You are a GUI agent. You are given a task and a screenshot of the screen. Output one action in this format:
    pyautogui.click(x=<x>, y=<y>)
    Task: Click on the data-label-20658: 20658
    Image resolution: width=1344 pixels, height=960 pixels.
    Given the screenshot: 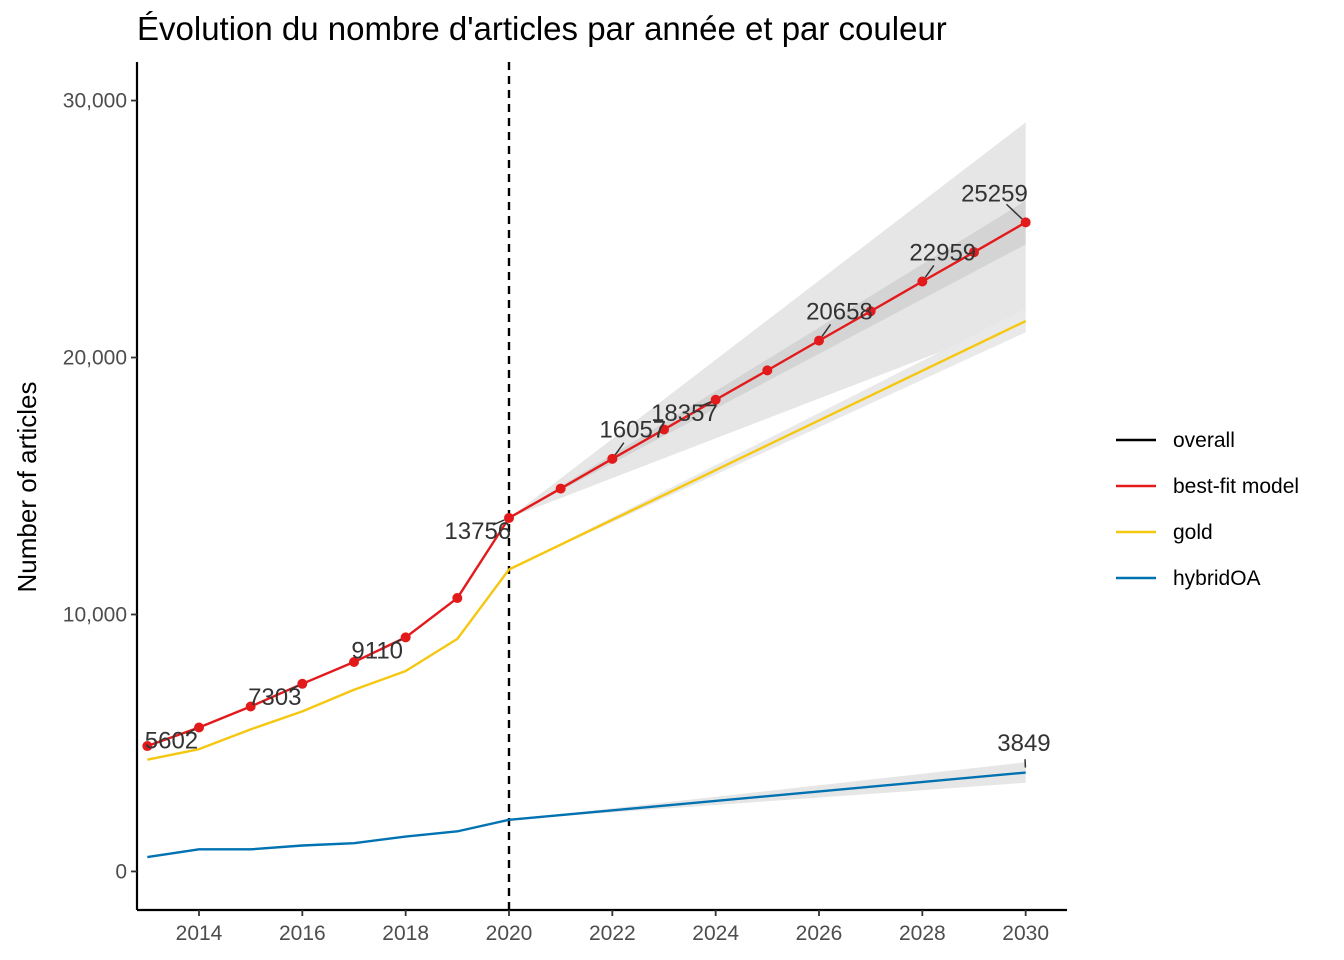 What is the action you would take?
    pyautogui.click(x=839, y=311)
    